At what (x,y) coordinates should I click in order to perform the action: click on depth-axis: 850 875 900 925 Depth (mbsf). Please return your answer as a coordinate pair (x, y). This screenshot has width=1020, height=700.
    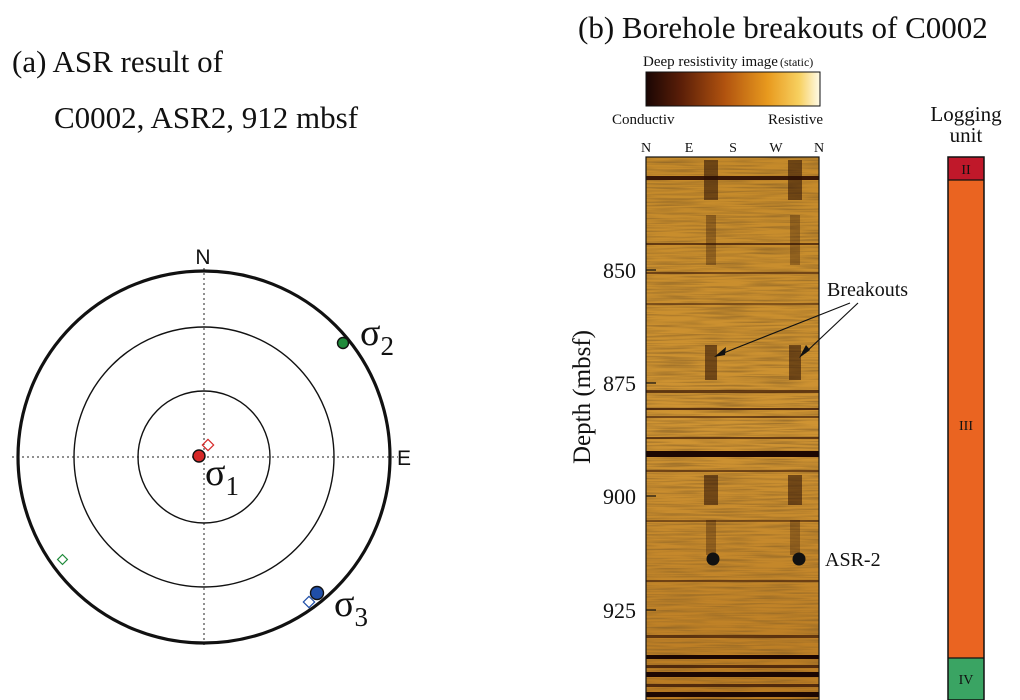
    Looking at the image, I should click on (612, 440).